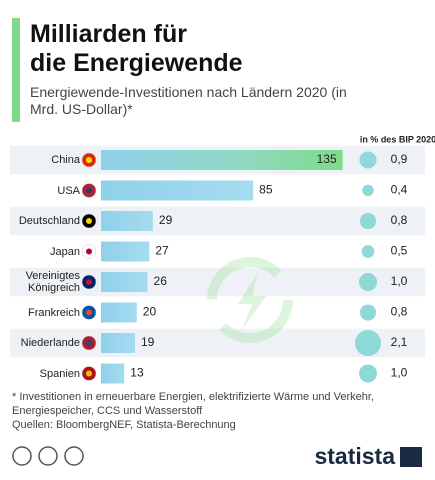  What do you see at coordinates (266, 190) in the screenshot?
I see `value-label: 85` at bounding box center [266, 190].